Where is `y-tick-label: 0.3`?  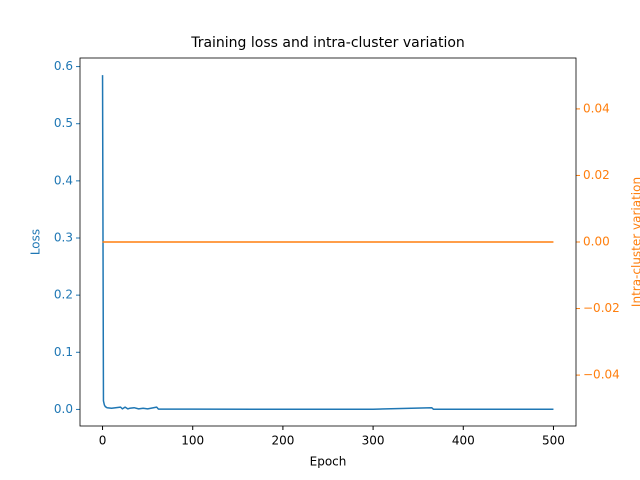
y-tick-label: 0.3 is located at coordinates (63, 238).